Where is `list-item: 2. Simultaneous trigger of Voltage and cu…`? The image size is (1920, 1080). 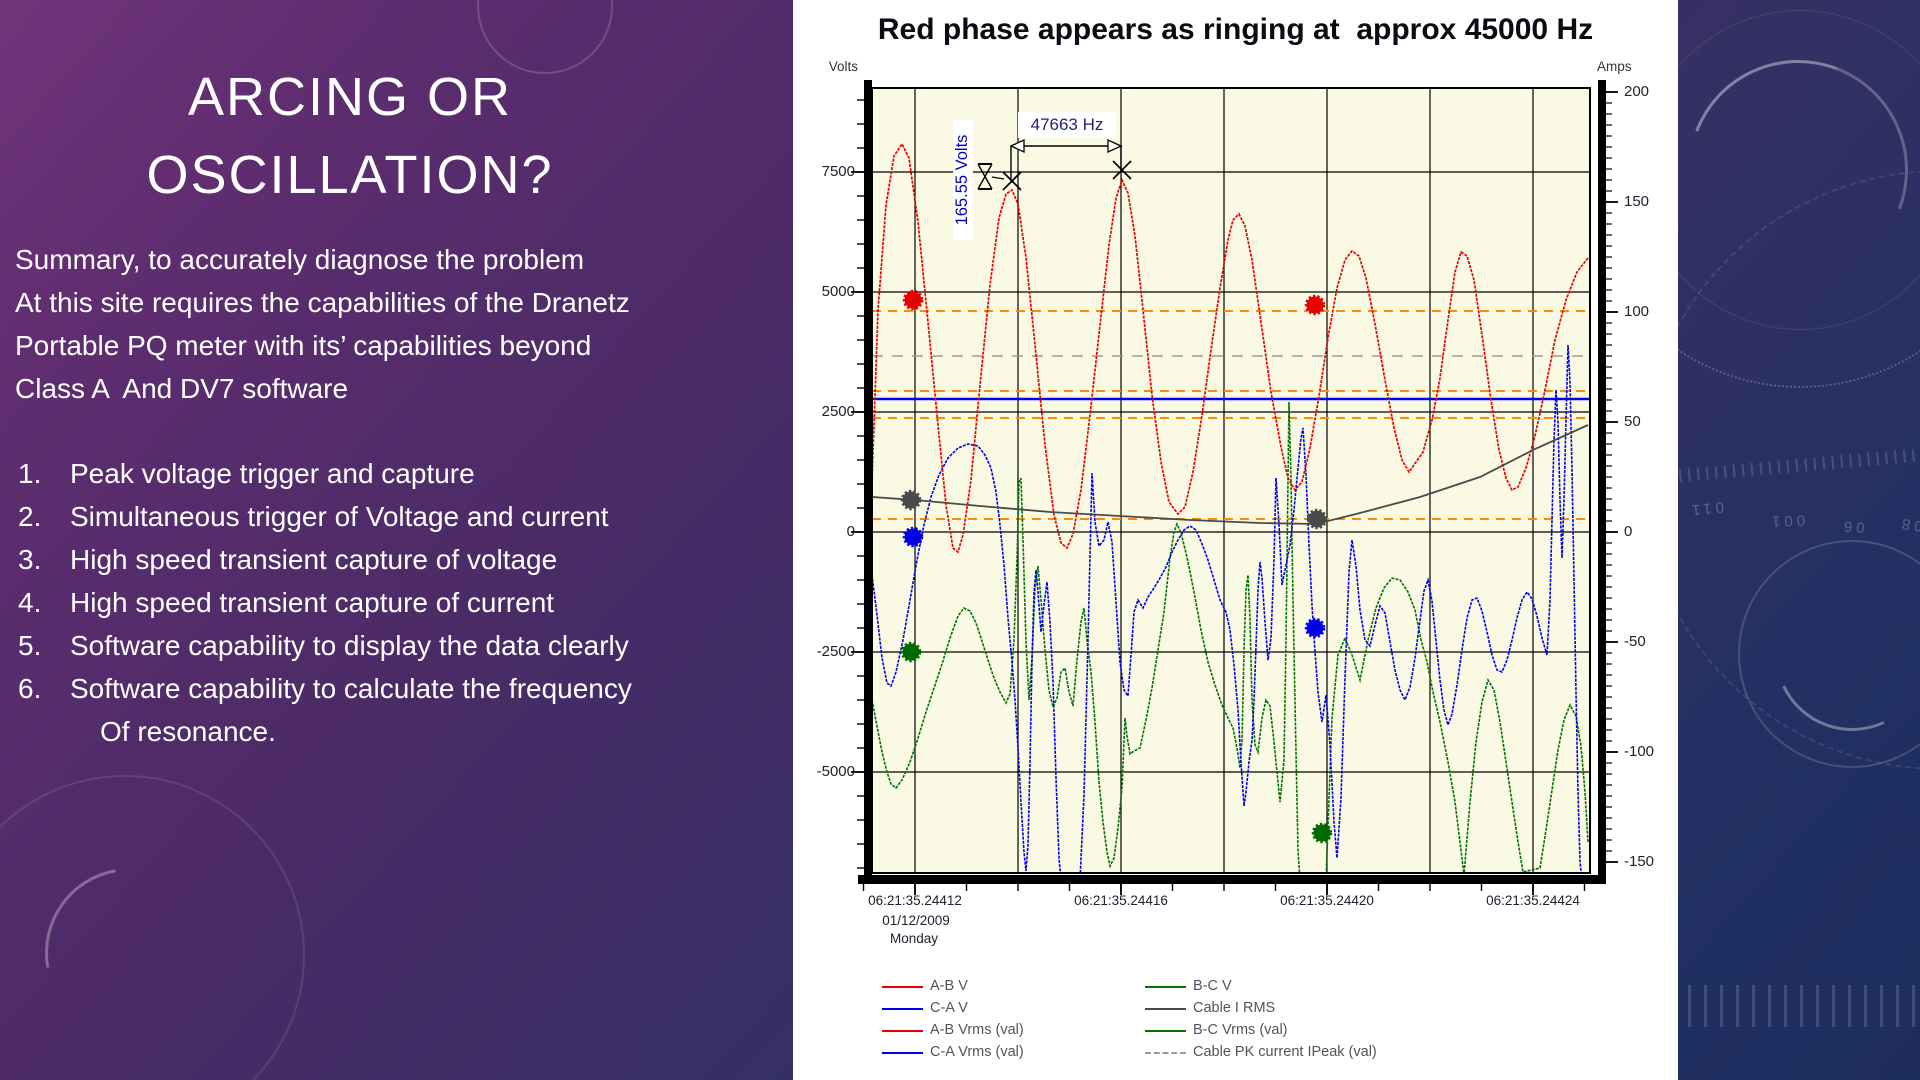
list-item: 2. Simultaneous trigger of Voltage and cu… is located at coordinates (405, 516).